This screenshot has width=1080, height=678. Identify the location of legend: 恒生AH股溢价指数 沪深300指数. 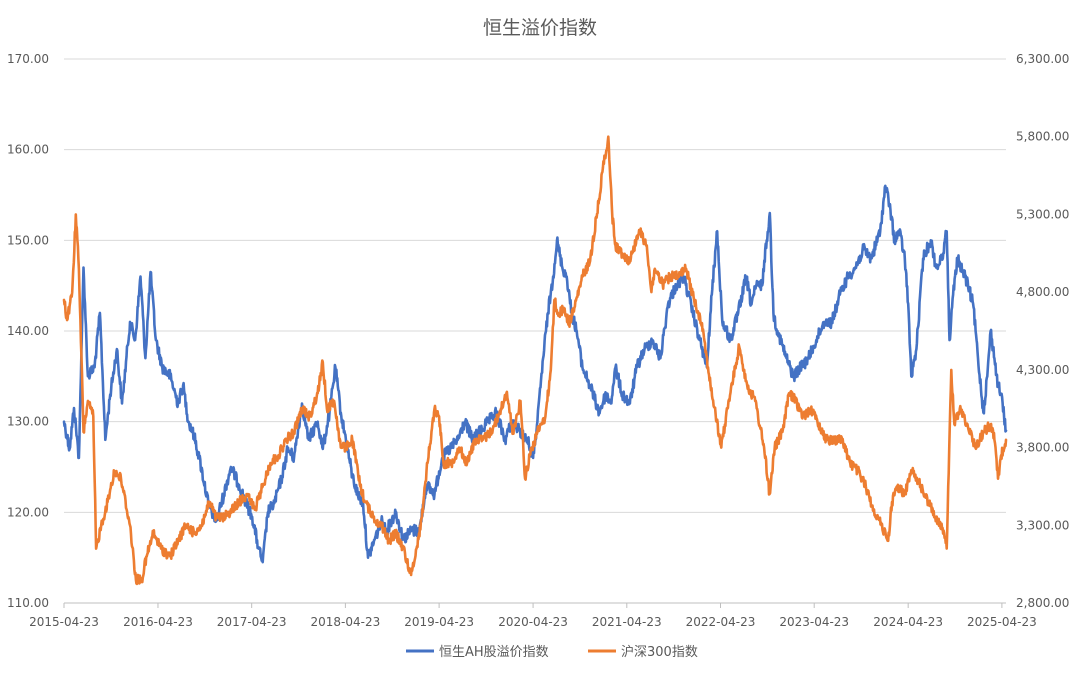
(552, 652).